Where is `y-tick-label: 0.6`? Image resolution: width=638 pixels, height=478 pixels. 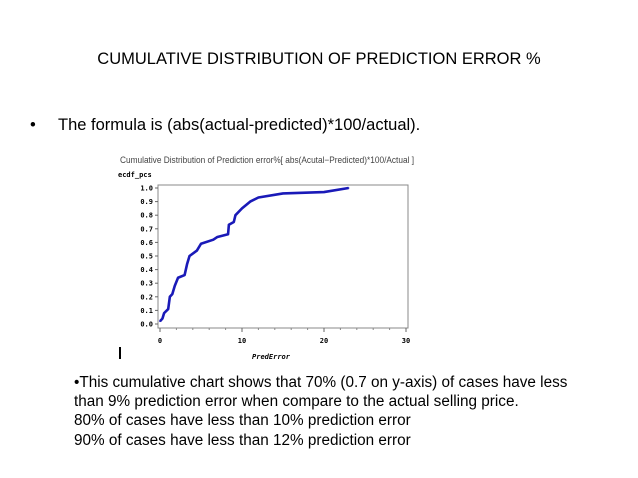
y-tick-label: 0.6 is located at coordinates (146, 243).